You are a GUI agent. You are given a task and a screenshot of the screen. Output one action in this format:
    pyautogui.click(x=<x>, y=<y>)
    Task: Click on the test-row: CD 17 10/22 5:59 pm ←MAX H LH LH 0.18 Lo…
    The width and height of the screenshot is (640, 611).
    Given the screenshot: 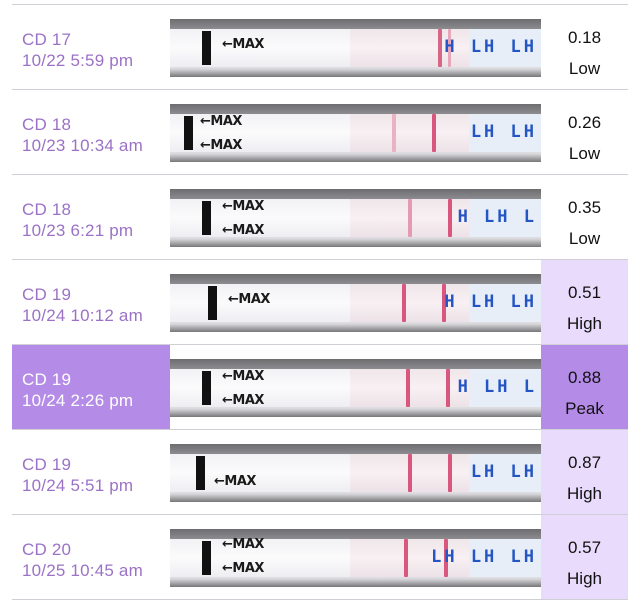 What is the action you would take?
    pyautogui.click(x=320, y=47)
    